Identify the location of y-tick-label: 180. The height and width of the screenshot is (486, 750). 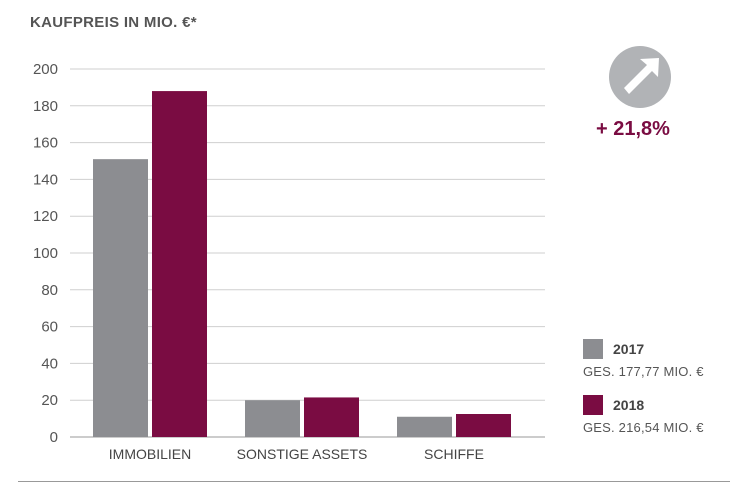
(45, 106).